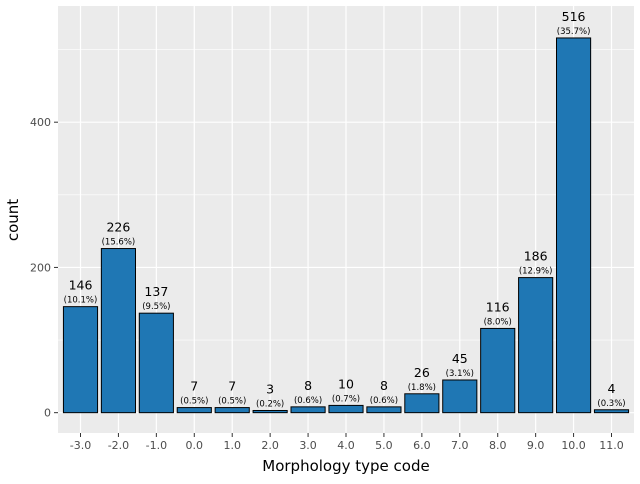  Describe the element at coordinates (460, 374) in the screenshot. I see `percent-label: (3.1%)` at that location.